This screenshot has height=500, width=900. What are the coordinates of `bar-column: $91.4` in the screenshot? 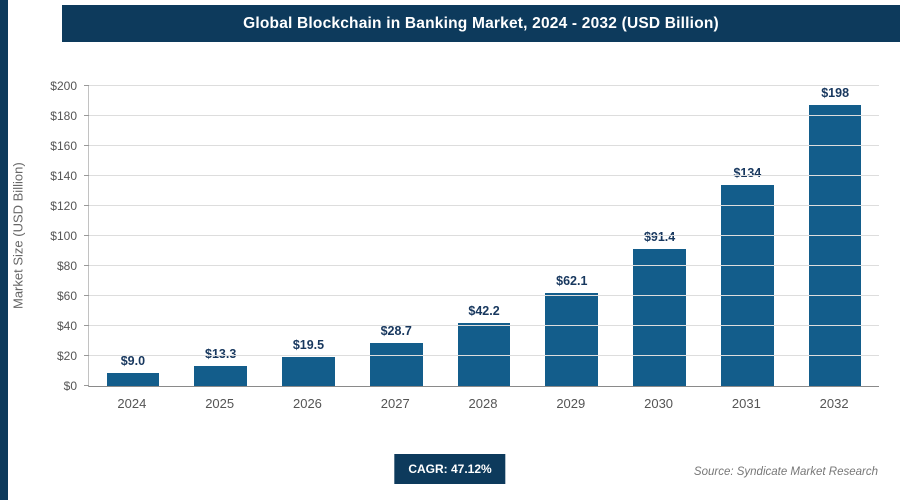 It's located at (660, 236).